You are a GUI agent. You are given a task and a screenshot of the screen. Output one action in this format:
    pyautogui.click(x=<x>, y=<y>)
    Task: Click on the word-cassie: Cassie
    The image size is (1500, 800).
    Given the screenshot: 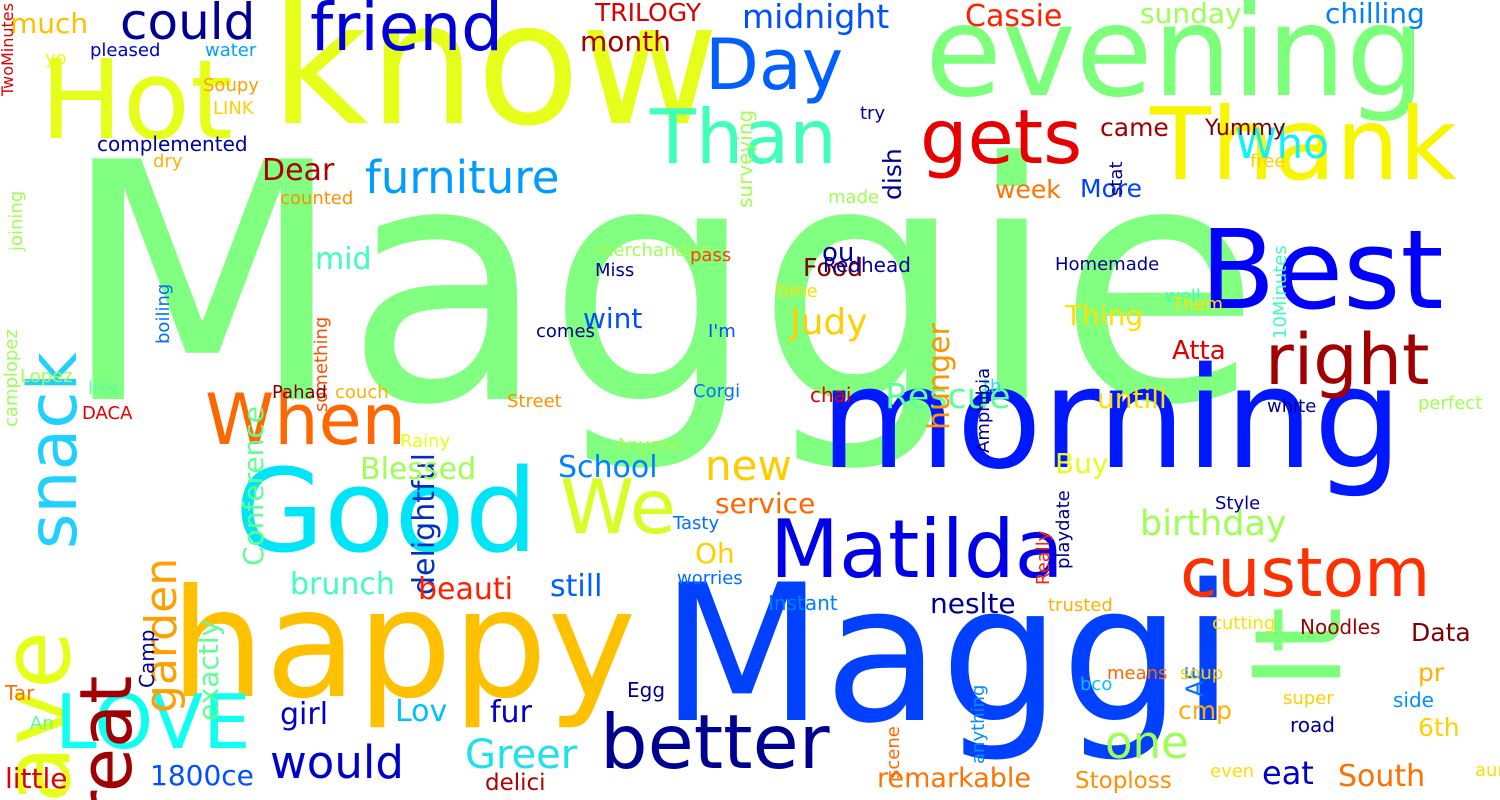 What is the action you would take?
    pyautogui.click(x=1014, y=17)
    